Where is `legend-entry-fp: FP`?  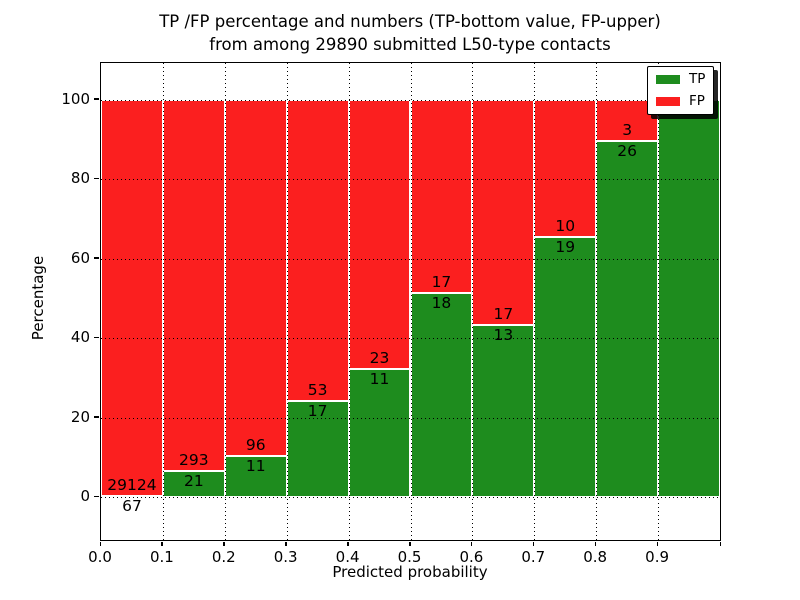 legend-entry-fp: FP is located at coordinates (680, 101).